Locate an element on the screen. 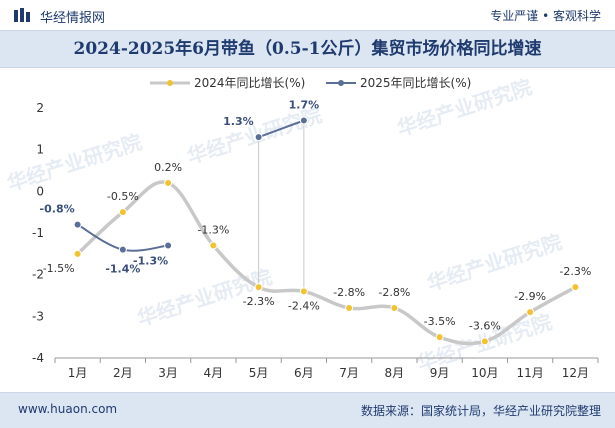  data-label-2025: -1.3% is located at coordinates (150, 261).